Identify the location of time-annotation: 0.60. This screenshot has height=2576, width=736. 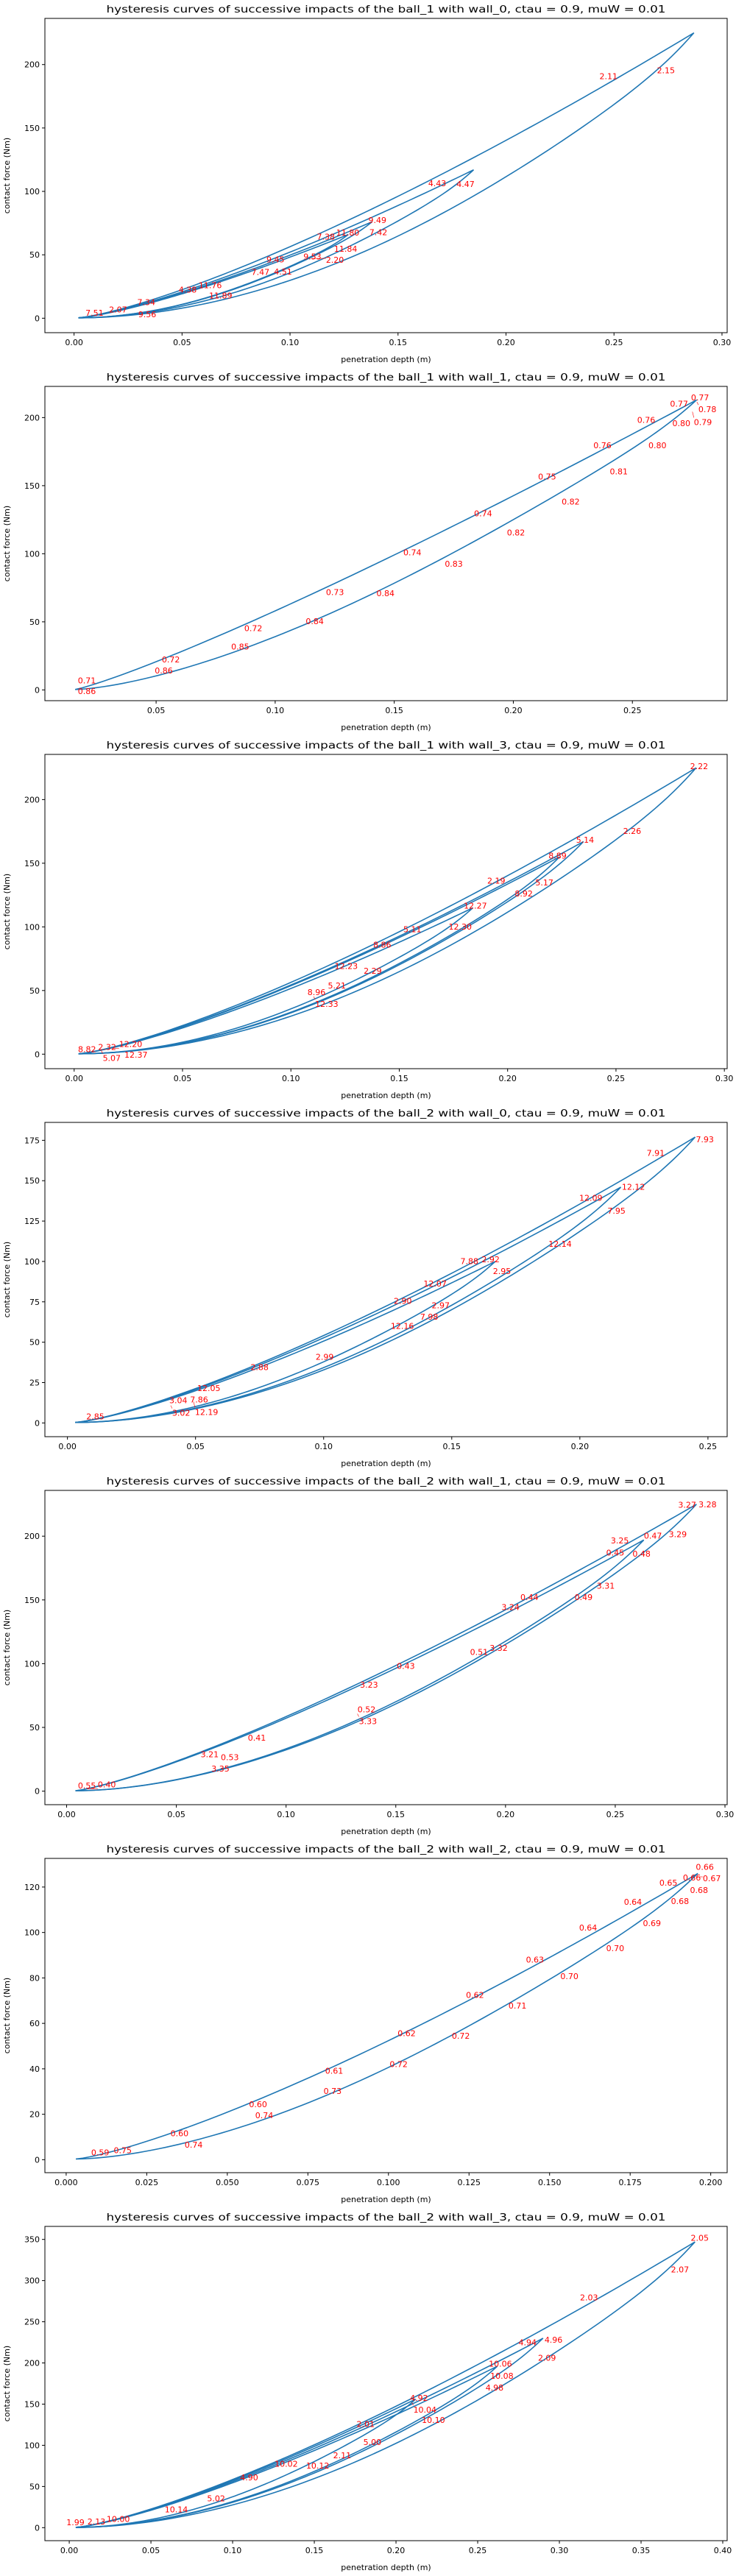
(258, 2104).